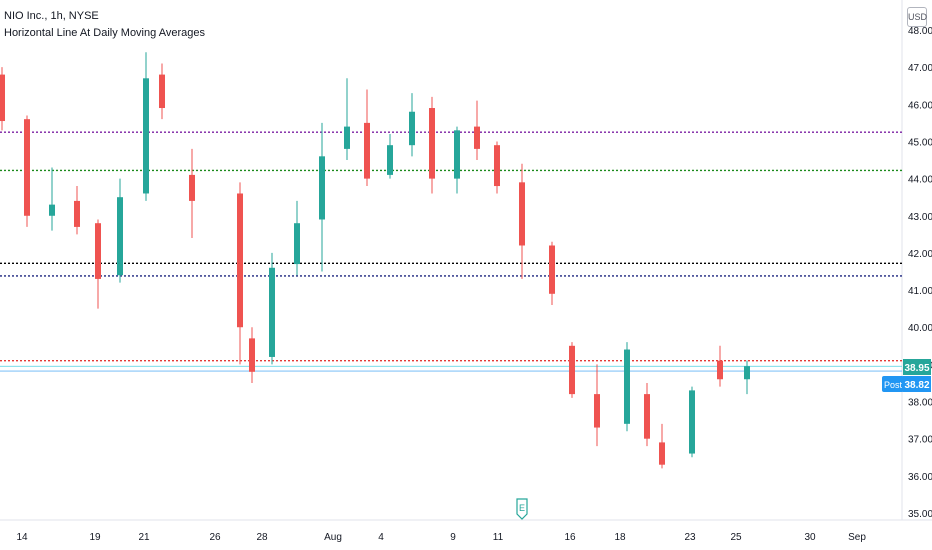  I want to click on x-tick-label: 26, so click(215, 537).